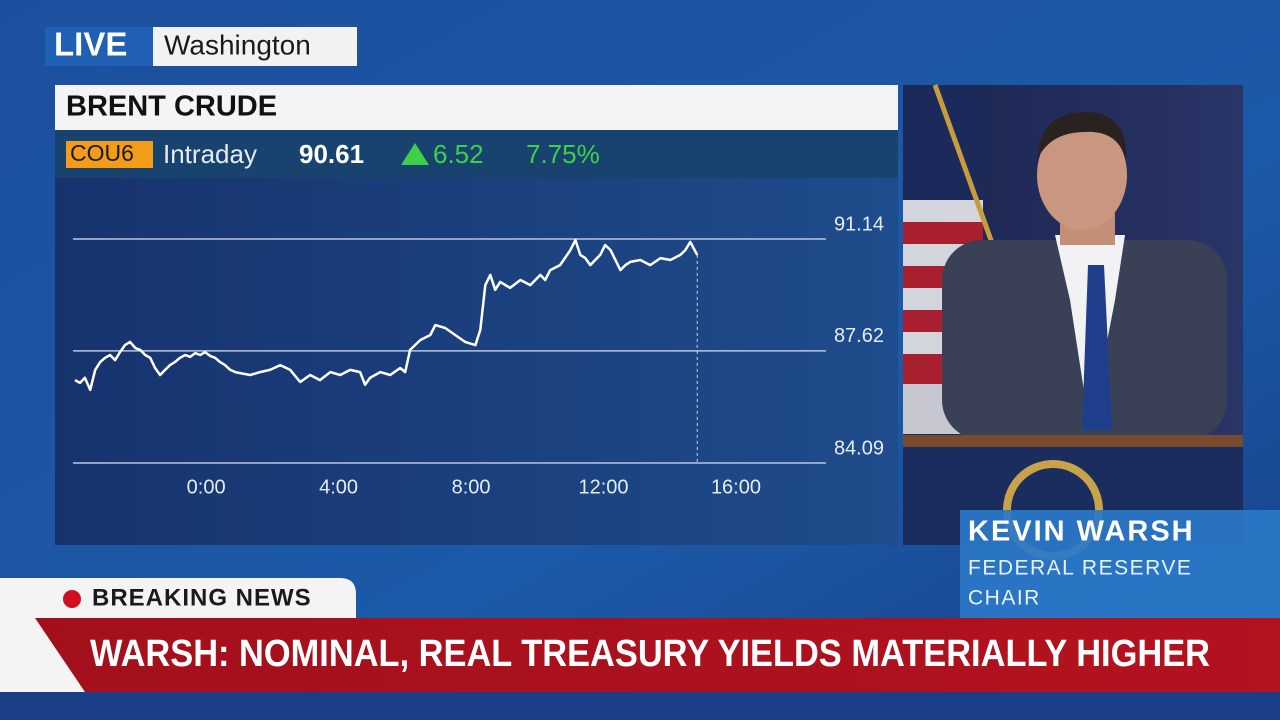 This screenshot has width=1280, height=720. What do you see at coordinates (90, 44) in the screenshot?
I see `live-label: LIVE` at bounding box center [90, 44].